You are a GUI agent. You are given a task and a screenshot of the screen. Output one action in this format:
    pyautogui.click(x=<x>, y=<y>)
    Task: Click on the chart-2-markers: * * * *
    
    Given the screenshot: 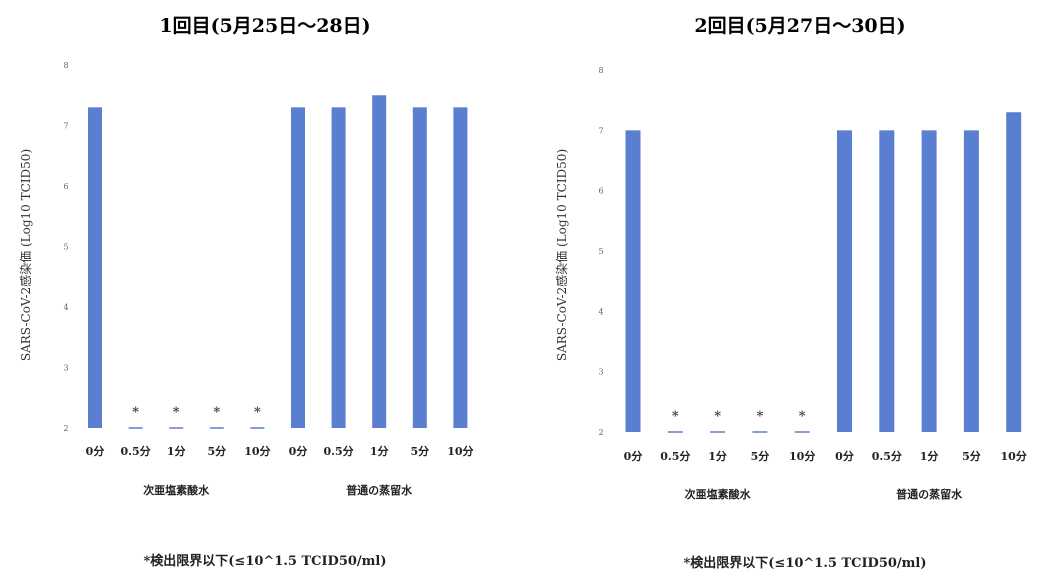 What is the action you would take?
    pyautogui.click(x=739, y=416)
    